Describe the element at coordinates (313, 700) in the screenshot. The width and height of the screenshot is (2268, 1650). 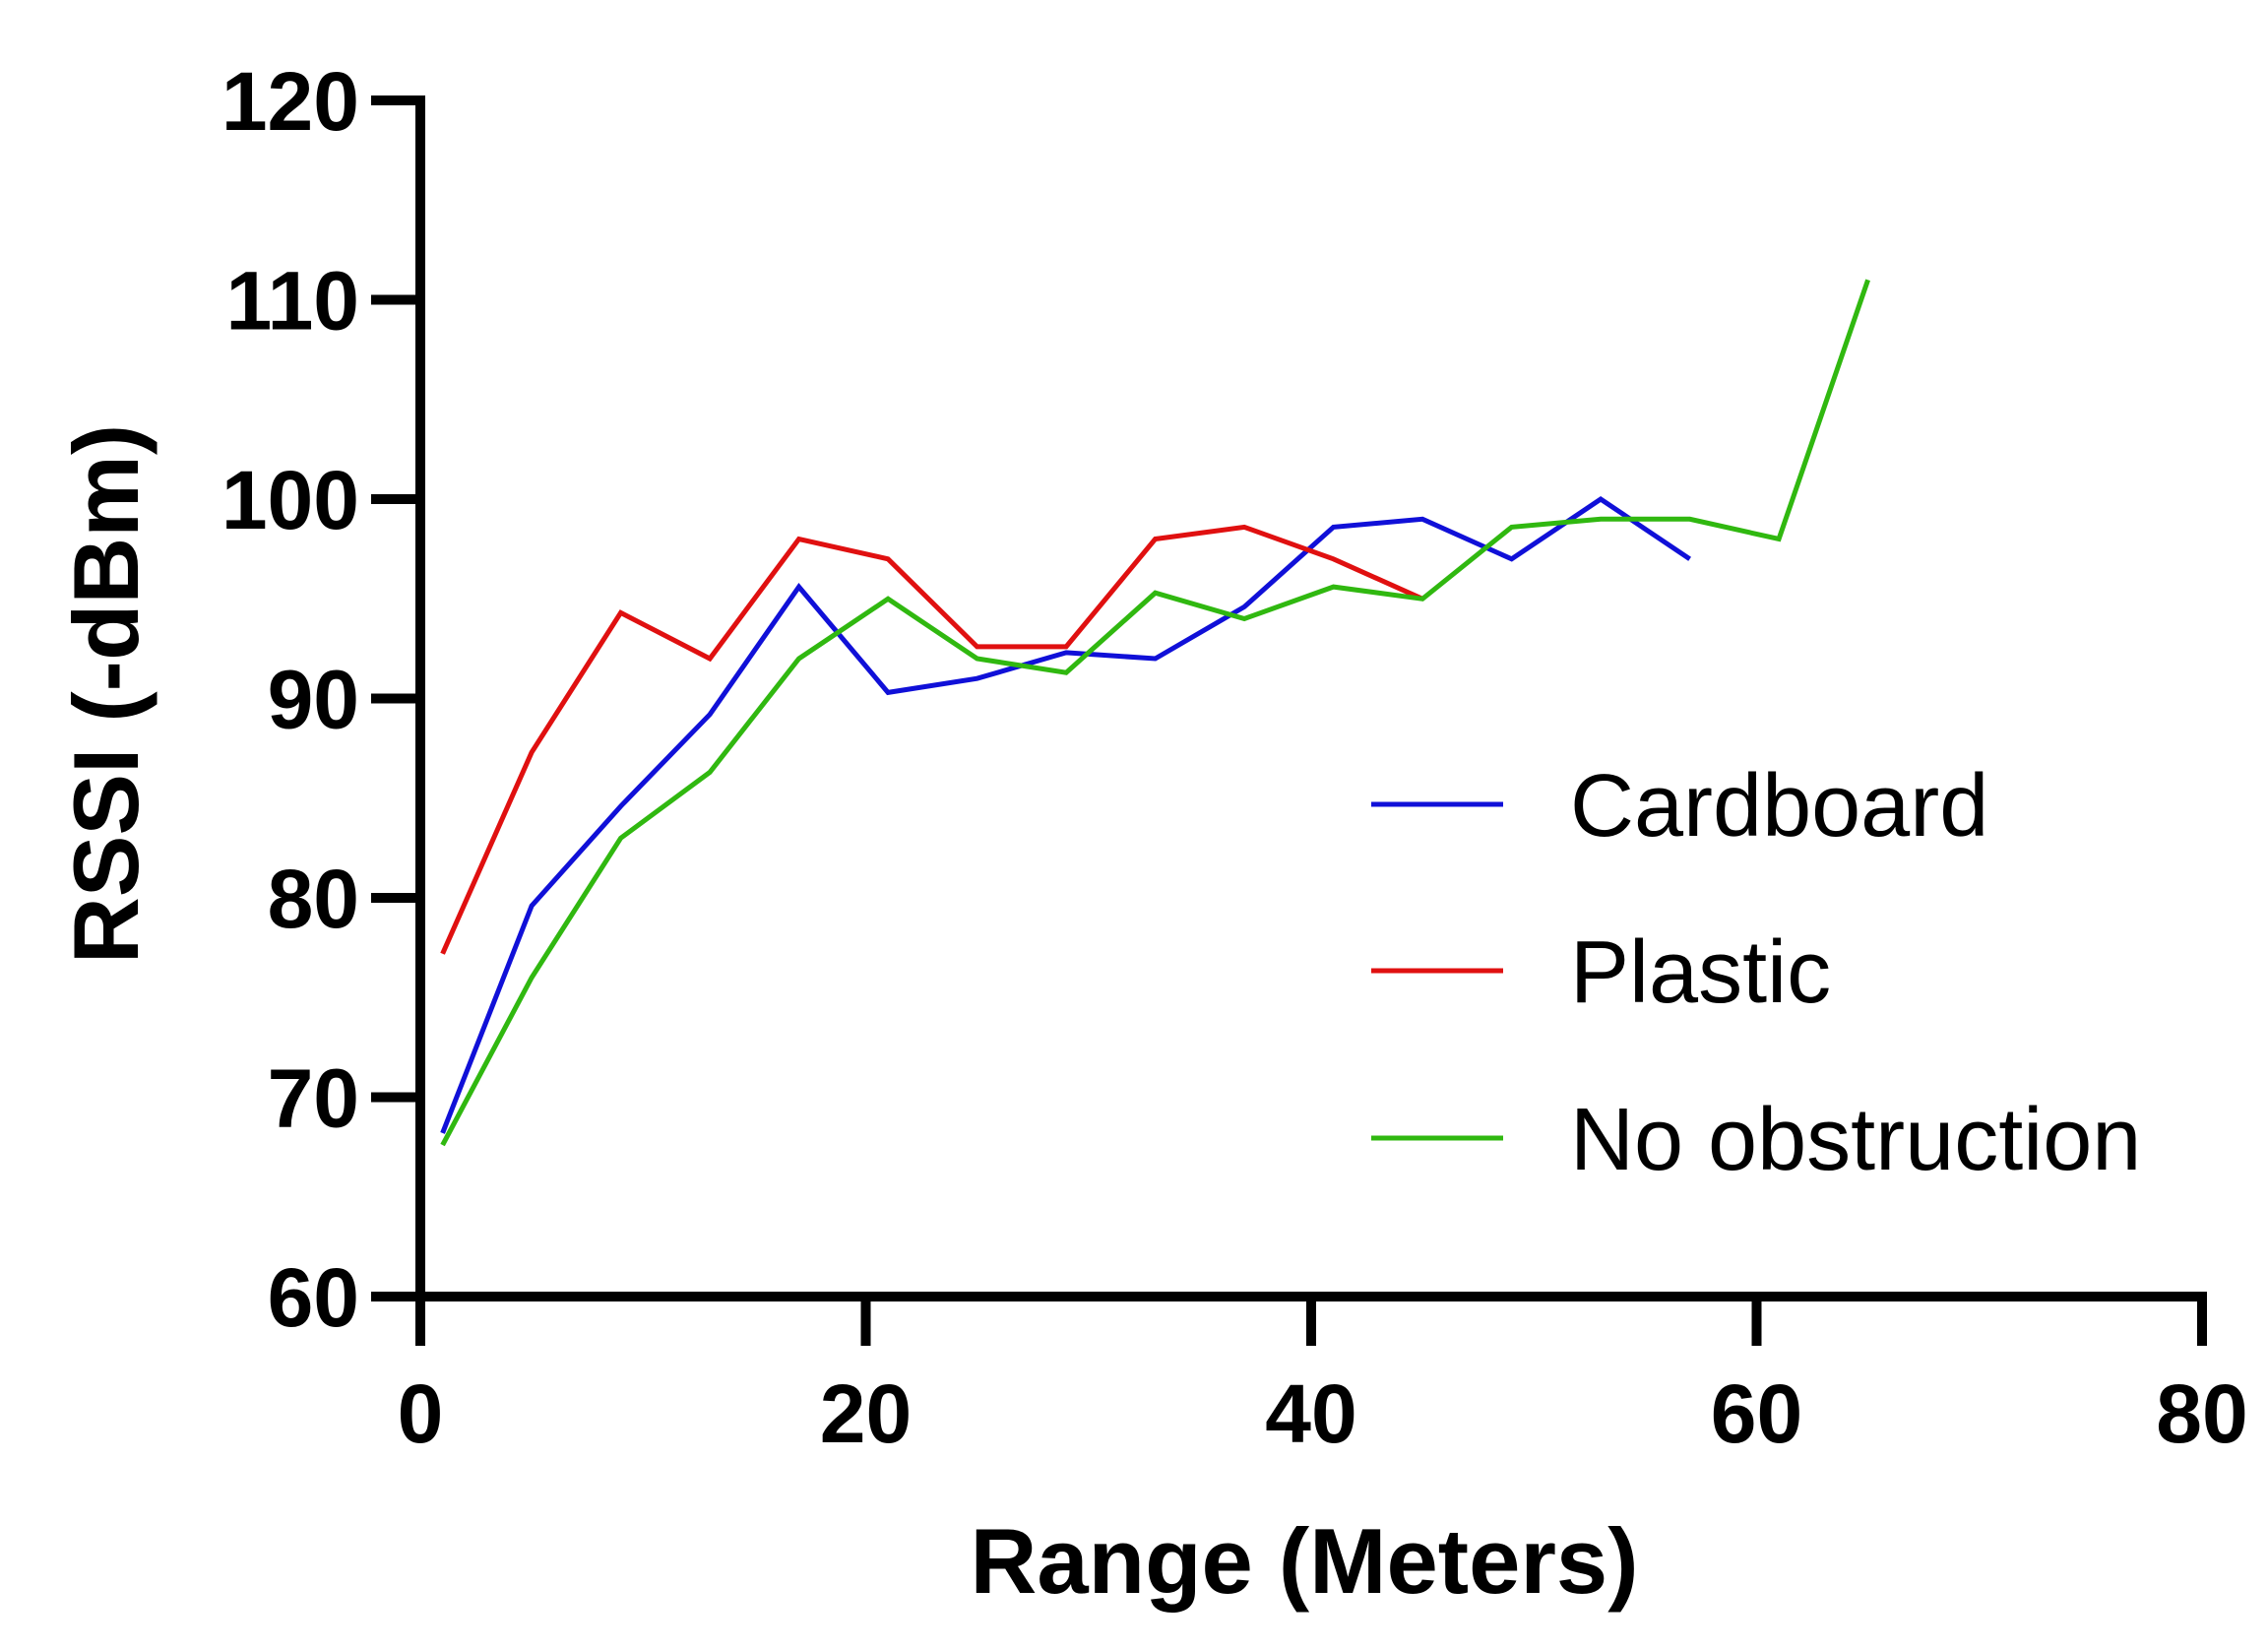
I see `y-tick-label: 90` at that location.